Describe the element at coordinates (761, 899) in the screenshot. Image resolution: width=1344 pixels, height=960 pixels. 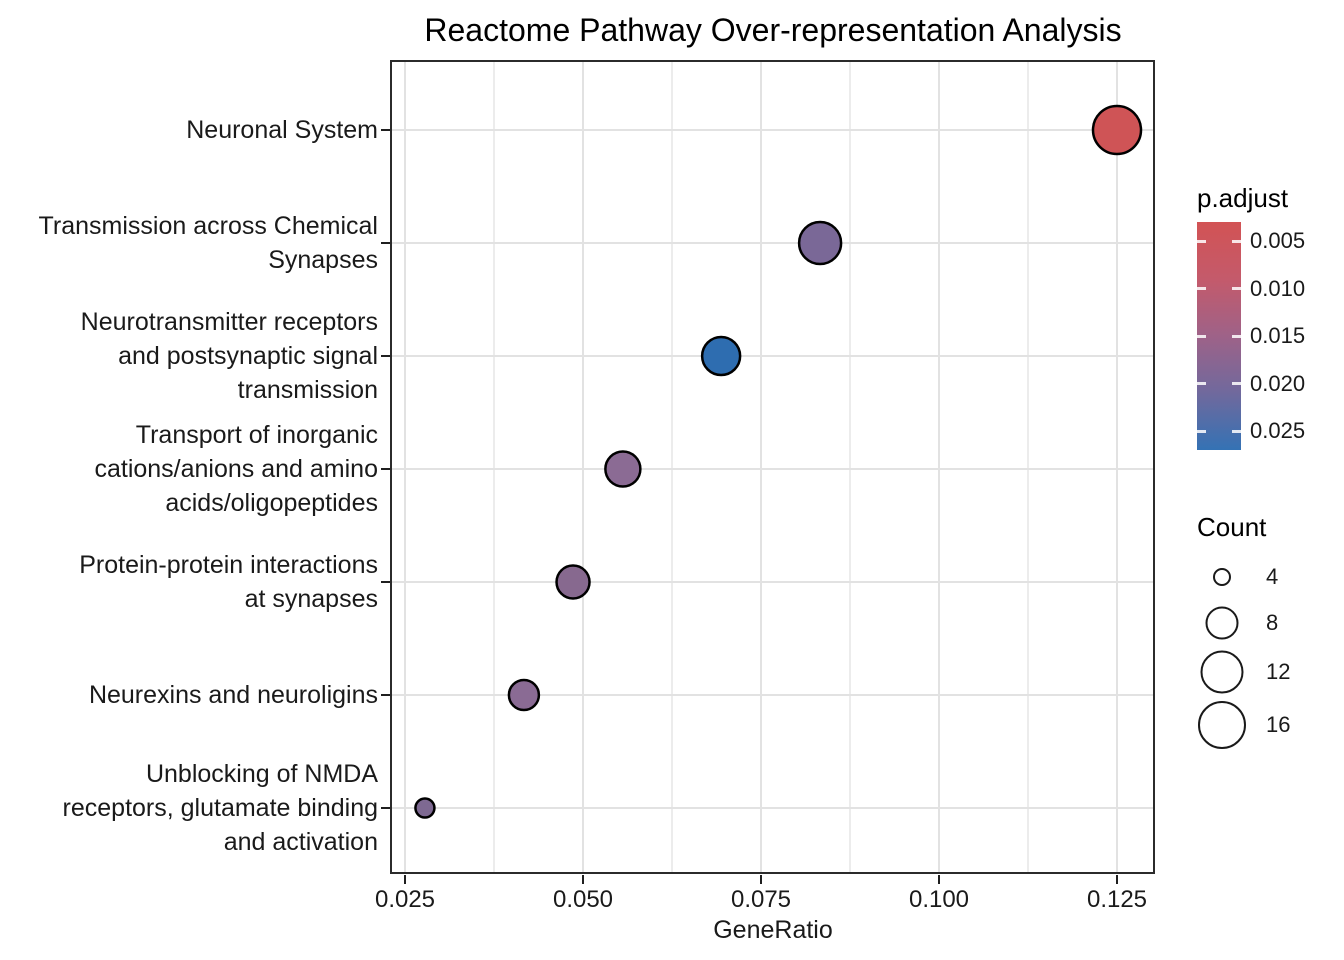
I see `x-axis-tick-label: 0.075` at that location.